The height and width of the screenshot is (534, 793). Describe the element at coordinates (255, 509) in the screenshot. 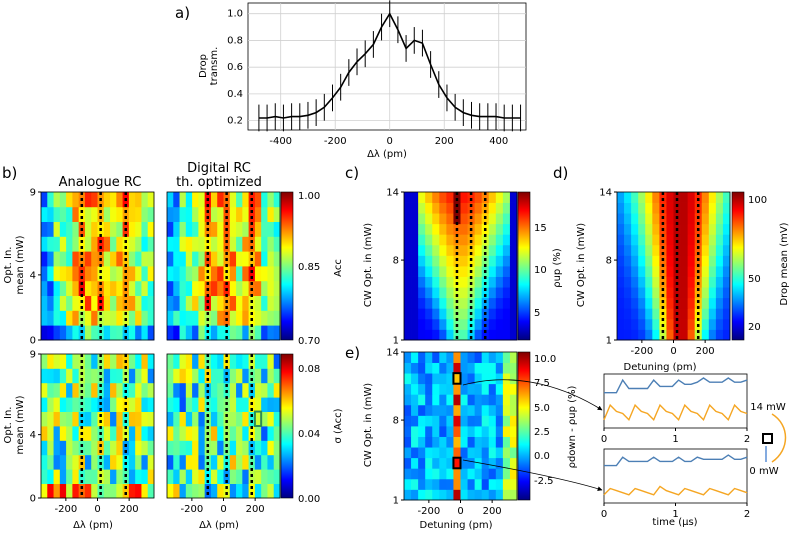

I see `xtick-label: 200` at that location.